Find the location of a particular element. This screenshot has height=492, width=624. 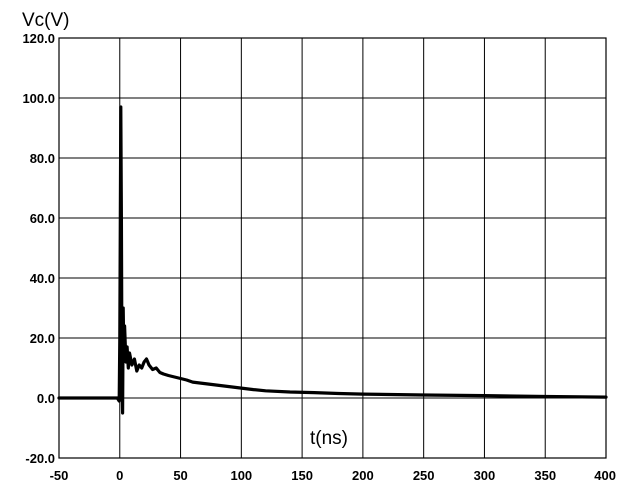

y-tick-label: 60.0 is located at coordinates (42, 218).